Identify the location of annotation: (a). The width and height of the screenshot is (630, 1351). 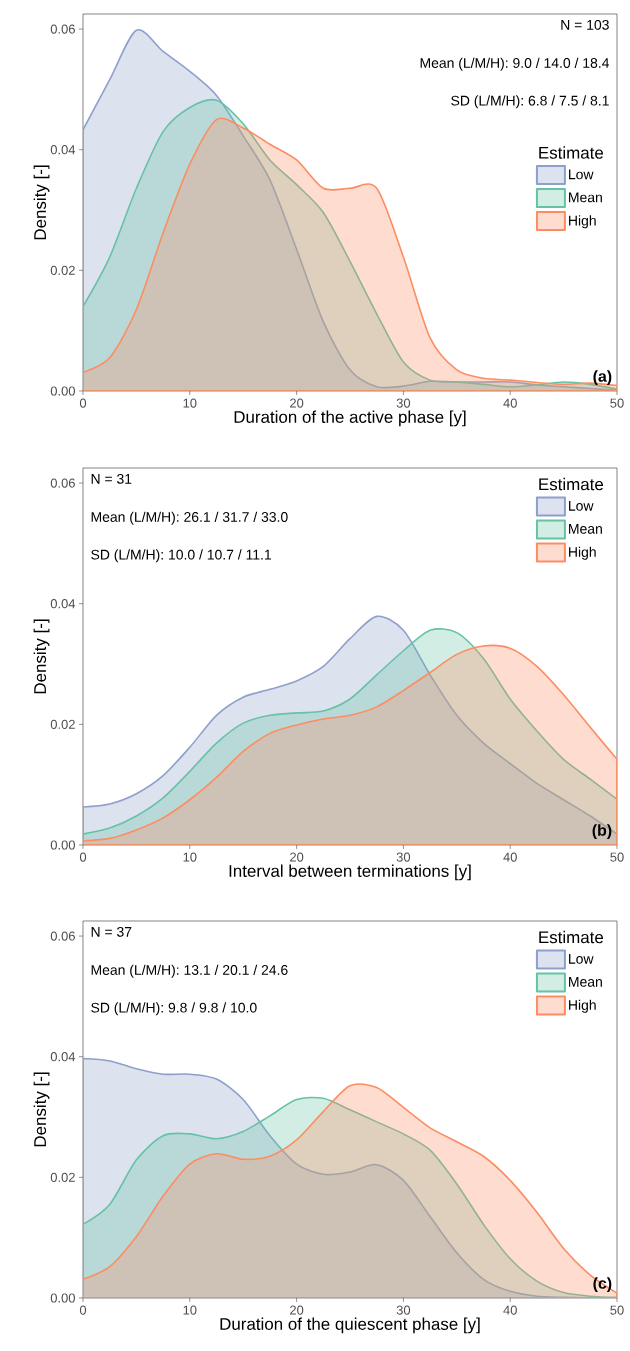
(602, 378).